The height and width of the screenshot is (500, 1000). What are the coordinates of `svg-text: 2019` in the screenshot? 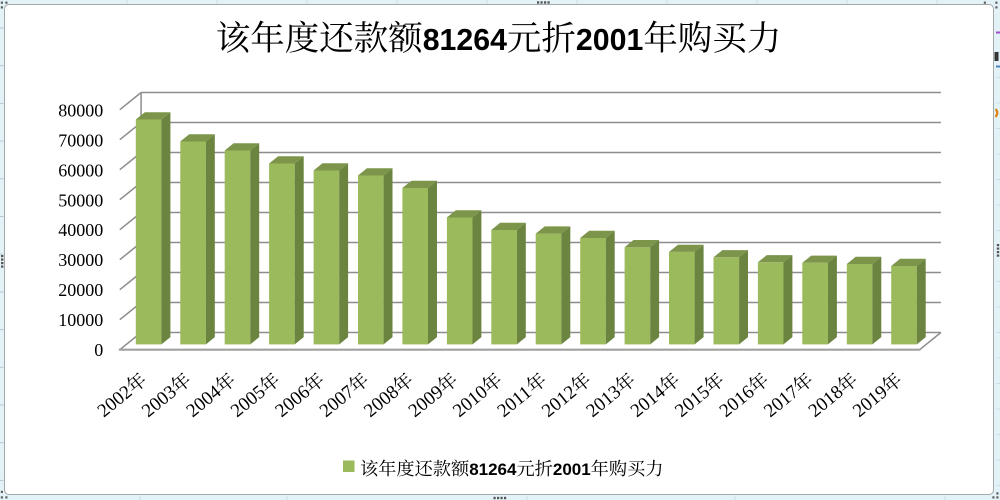 It's located at (870, 402).